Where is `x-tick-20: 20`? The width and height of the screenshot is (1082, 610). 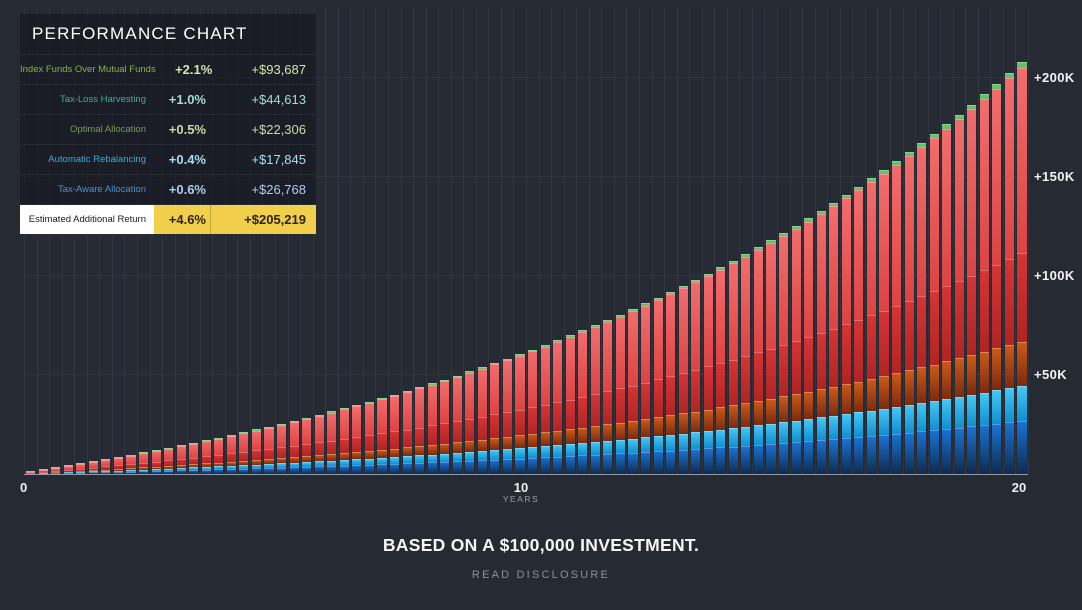 x-tick-20: 20 is located at coordinates (1019, 487).